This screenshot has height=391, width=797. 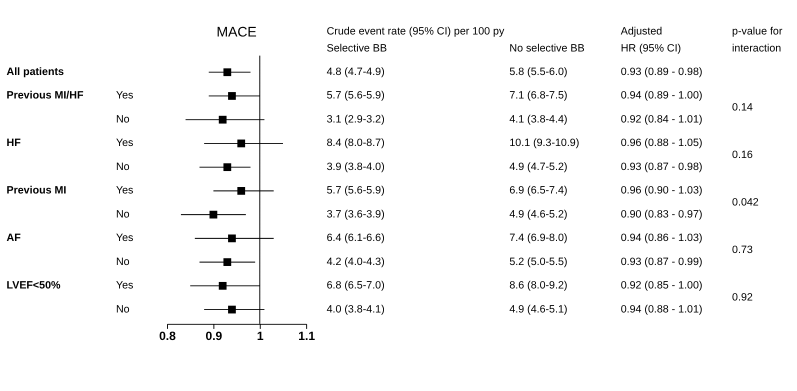 What do you see at coordinates (547, 48) in the screenshot?
I see `text: No selective BB` at bounding box center [547, 48].